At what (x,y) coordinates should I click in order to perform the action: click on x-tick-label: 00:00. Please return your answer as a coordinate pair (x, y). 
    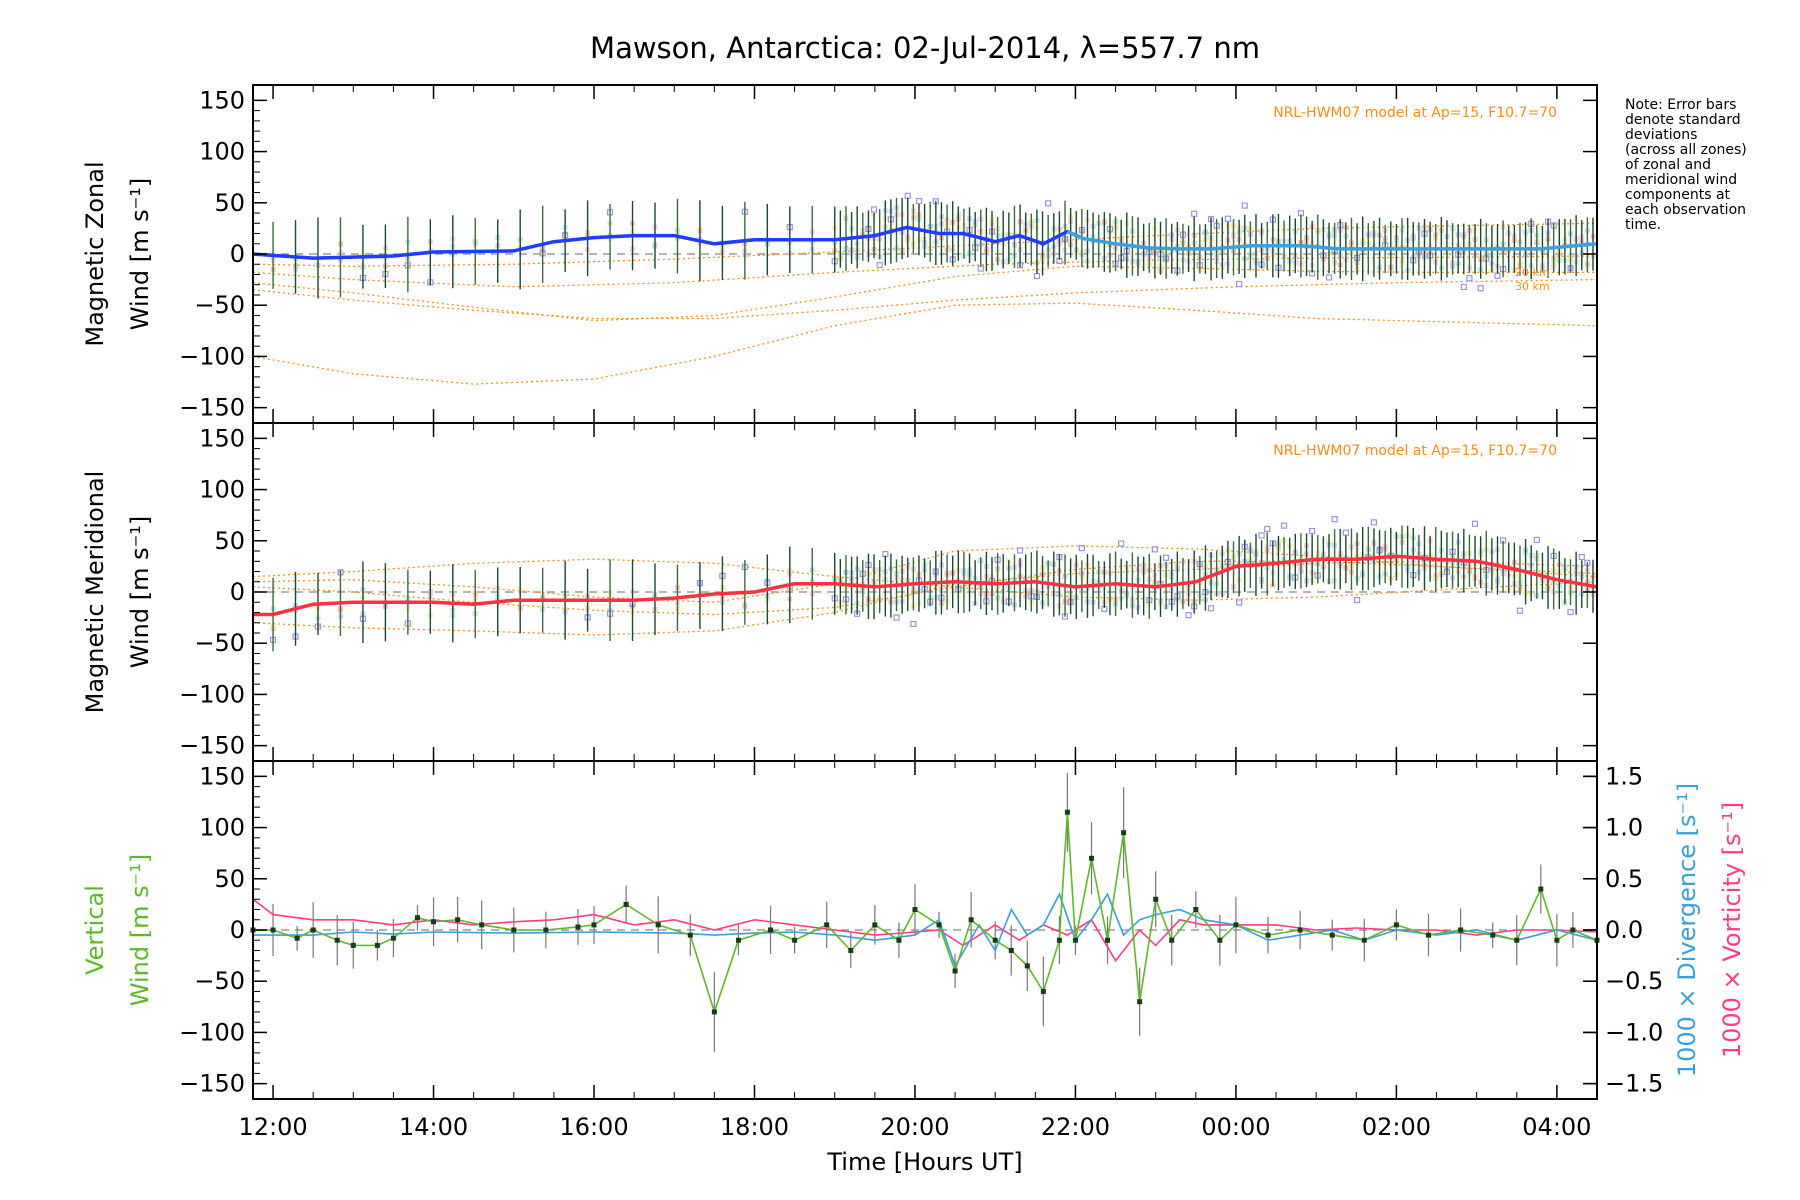
    Looking at the image, I should click on (1235, 1127).